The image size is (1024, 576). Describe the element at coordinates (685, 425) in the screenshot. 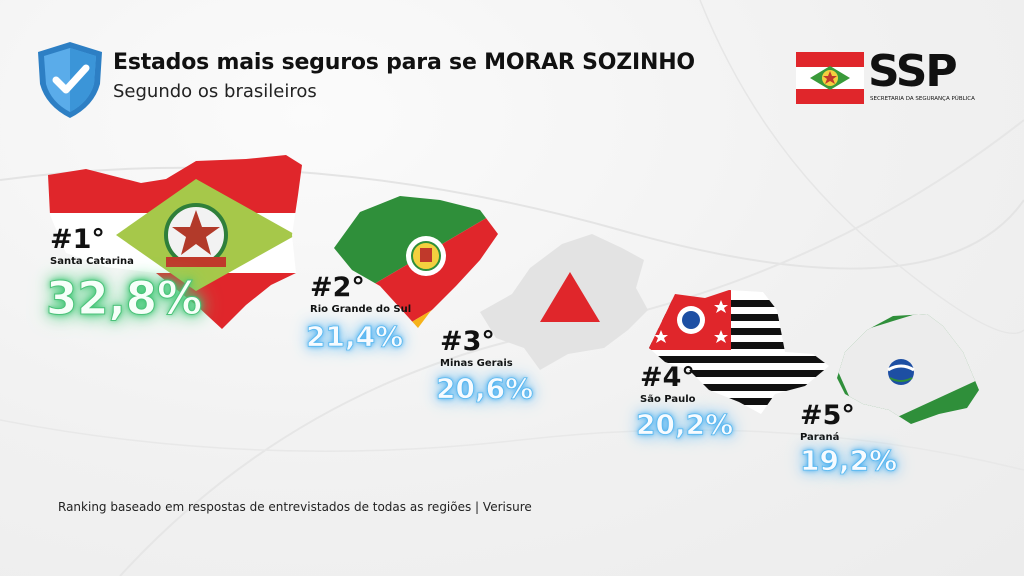

I see `percent-value-4: 20,2%` at that location.